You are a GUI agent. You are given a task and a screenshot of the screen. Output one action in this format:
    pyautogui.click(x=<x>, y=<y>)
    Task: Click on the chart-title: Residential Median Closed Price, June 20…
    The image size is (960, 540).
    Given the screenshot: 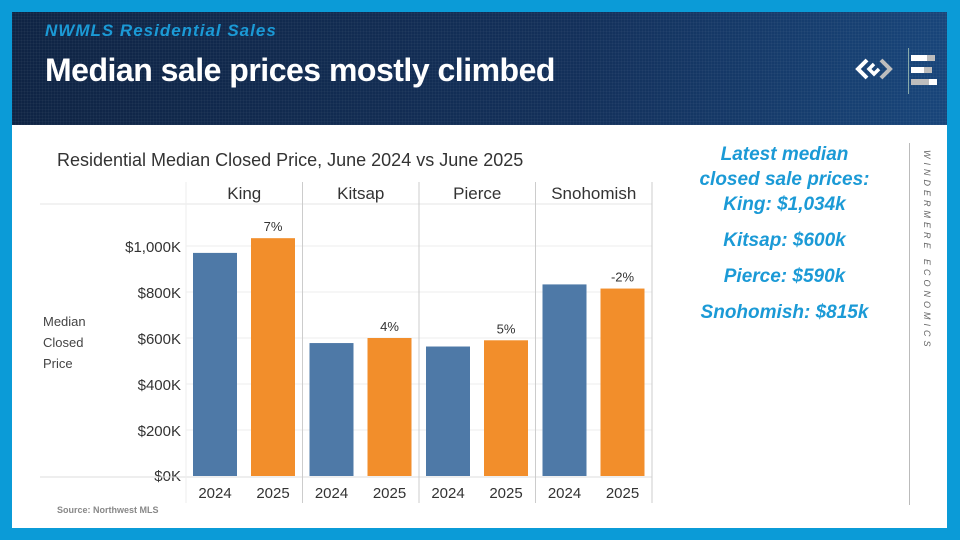 What is the action you would take?
    pyautogui.click(x=290, y=160)
    